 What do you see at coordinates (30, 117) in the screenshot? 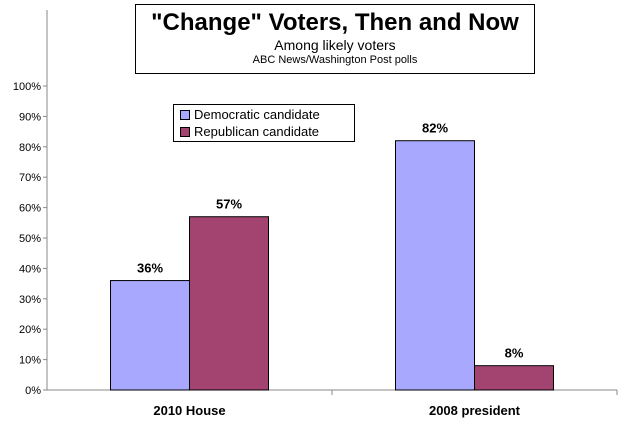
I see `y-tick-label: 90%` at bounding box center [30, 117].